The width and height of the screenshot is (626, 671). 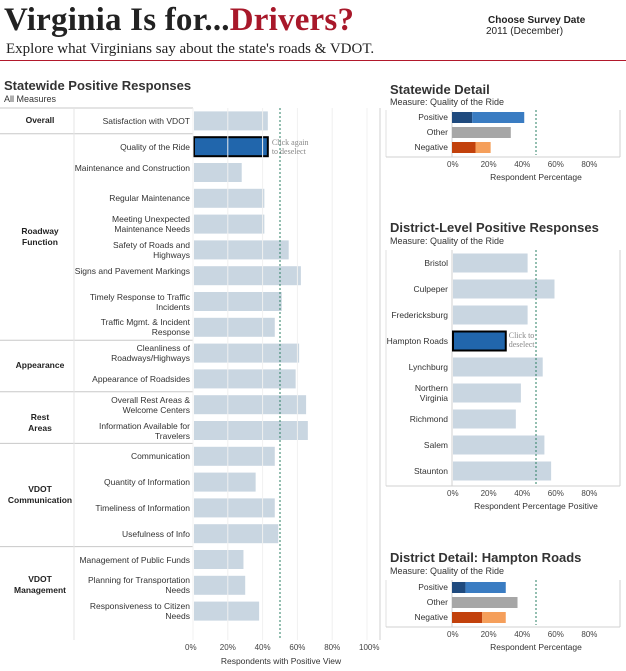 What do you see at coordinates (234, 508) in the screenshot?
I see `bar-timeliness-of-information` at bounding box center [234, 508].